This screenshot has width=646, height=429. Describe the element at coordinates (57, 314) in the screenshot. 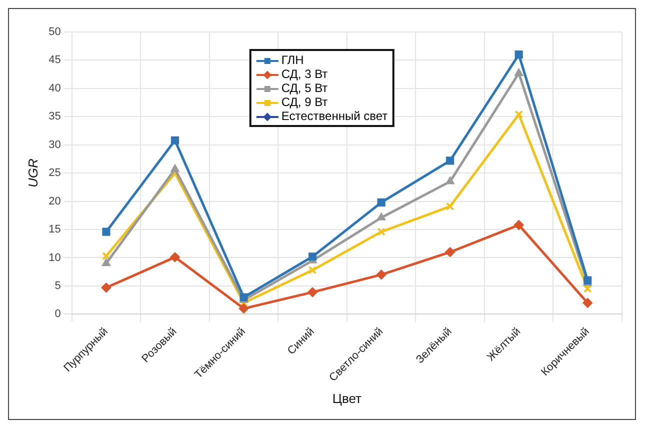

I see `y-tick-label: 0` at that location.